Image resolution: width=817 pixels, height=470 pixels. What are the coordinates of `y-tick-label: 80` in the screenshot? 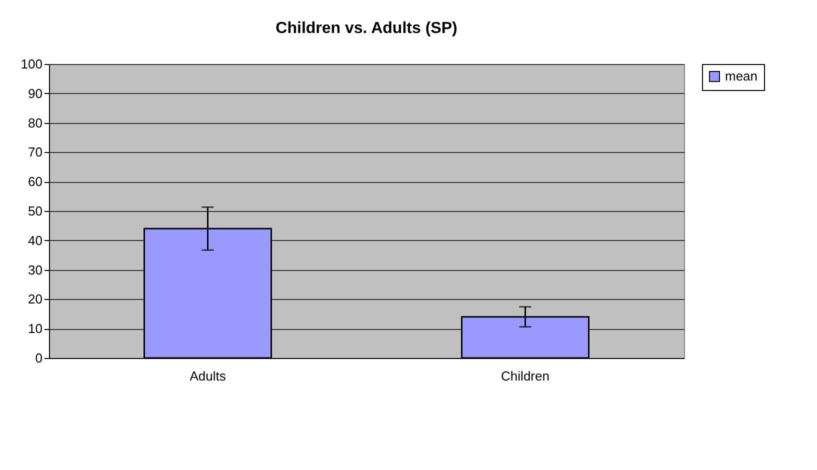 It's located at (35, 122).